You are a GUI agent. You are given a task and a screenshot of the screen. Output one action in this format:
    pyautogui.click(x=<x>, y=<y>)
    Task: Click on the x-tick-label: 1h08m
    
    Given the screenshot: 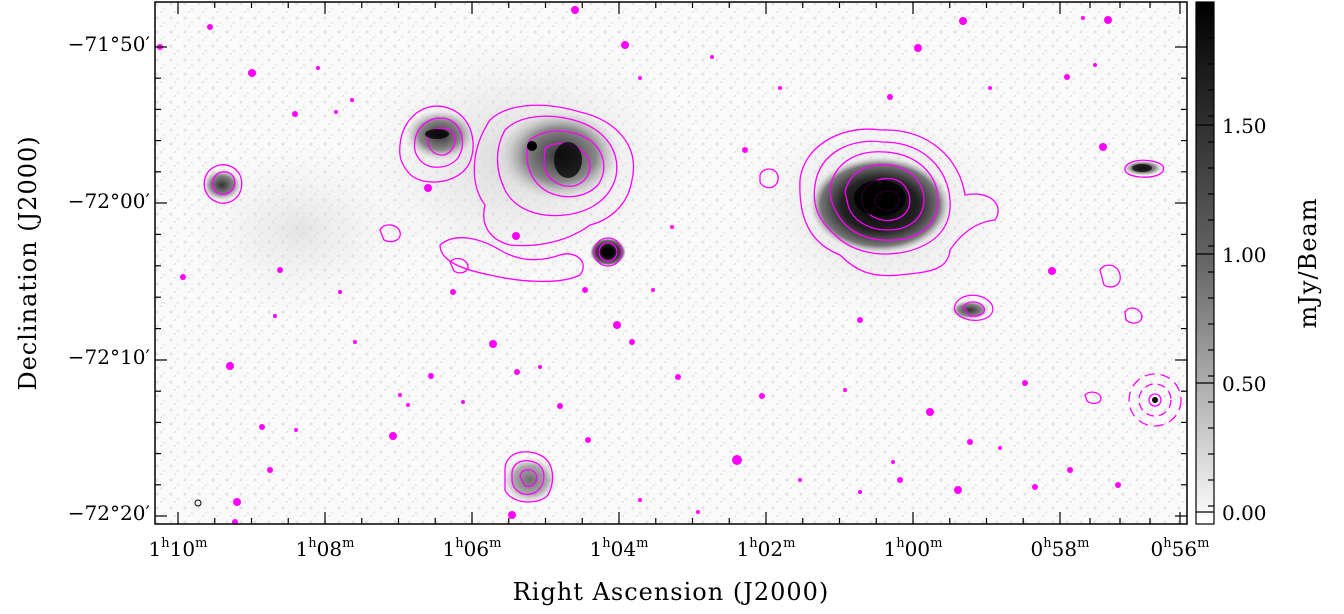 What is the action you would take?
    pyautogui.click(x=325, y=548)
    